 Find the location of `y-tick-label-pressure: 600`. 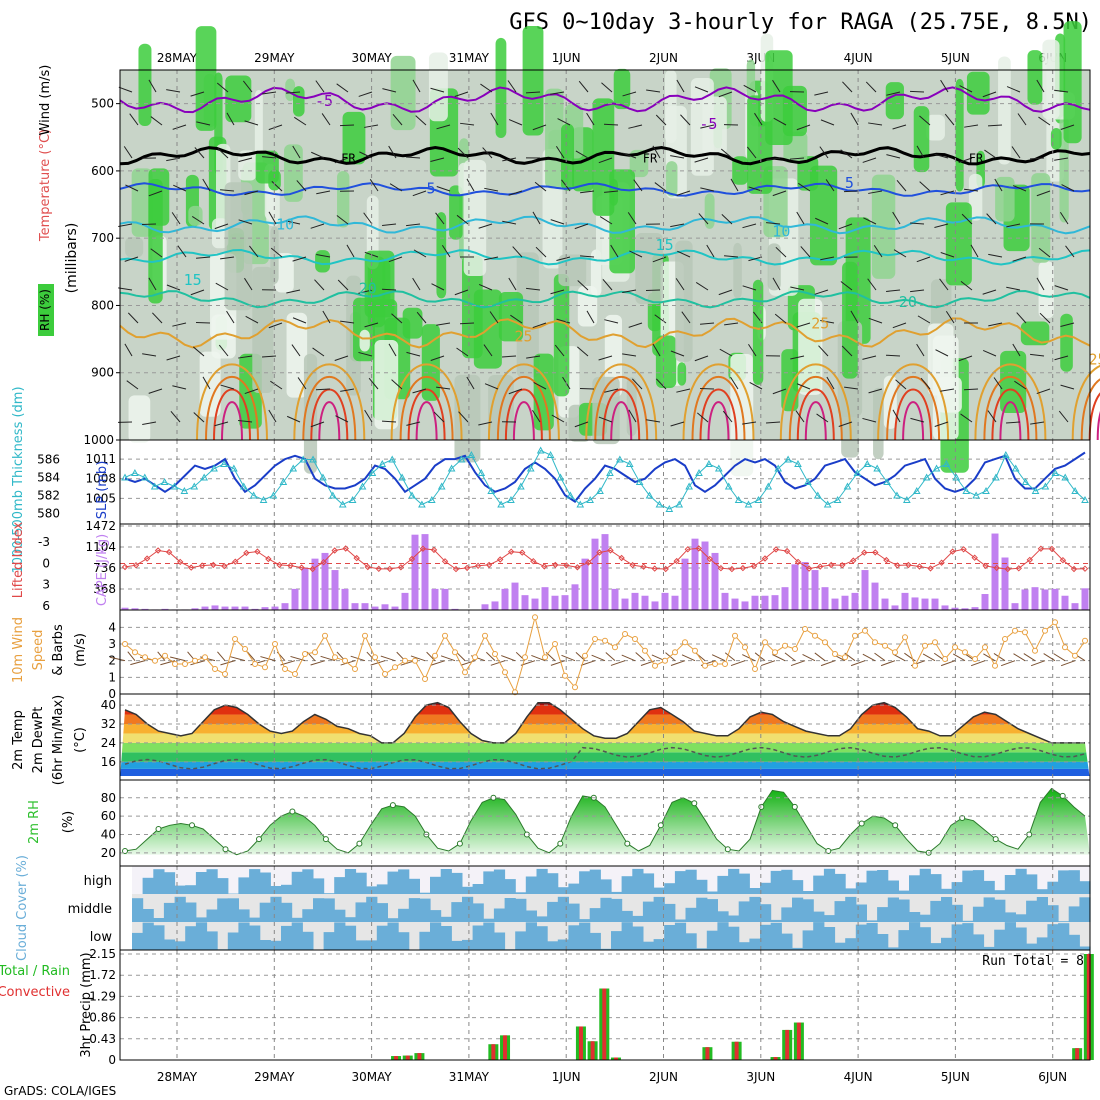

y-tick-label-pressure: 600 is located at coordinates (102, 171).